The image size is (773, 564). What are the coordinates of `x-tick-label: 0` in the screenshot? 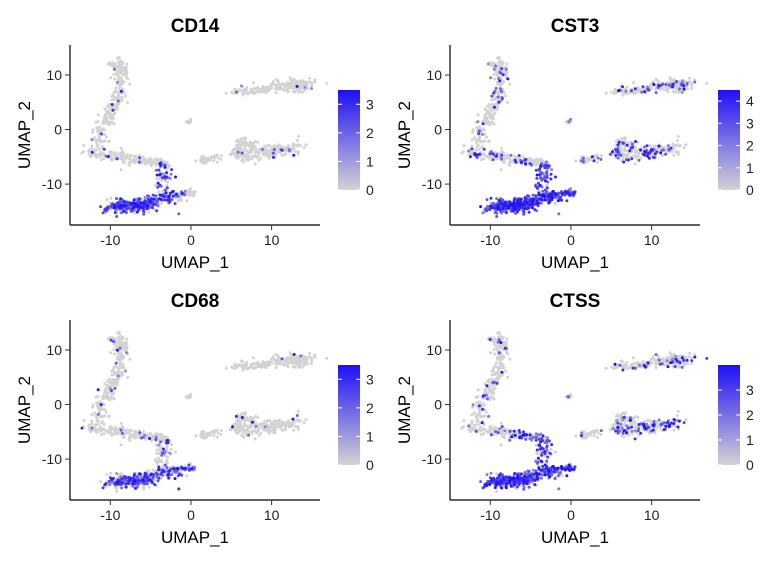 It's located at (191, 515).